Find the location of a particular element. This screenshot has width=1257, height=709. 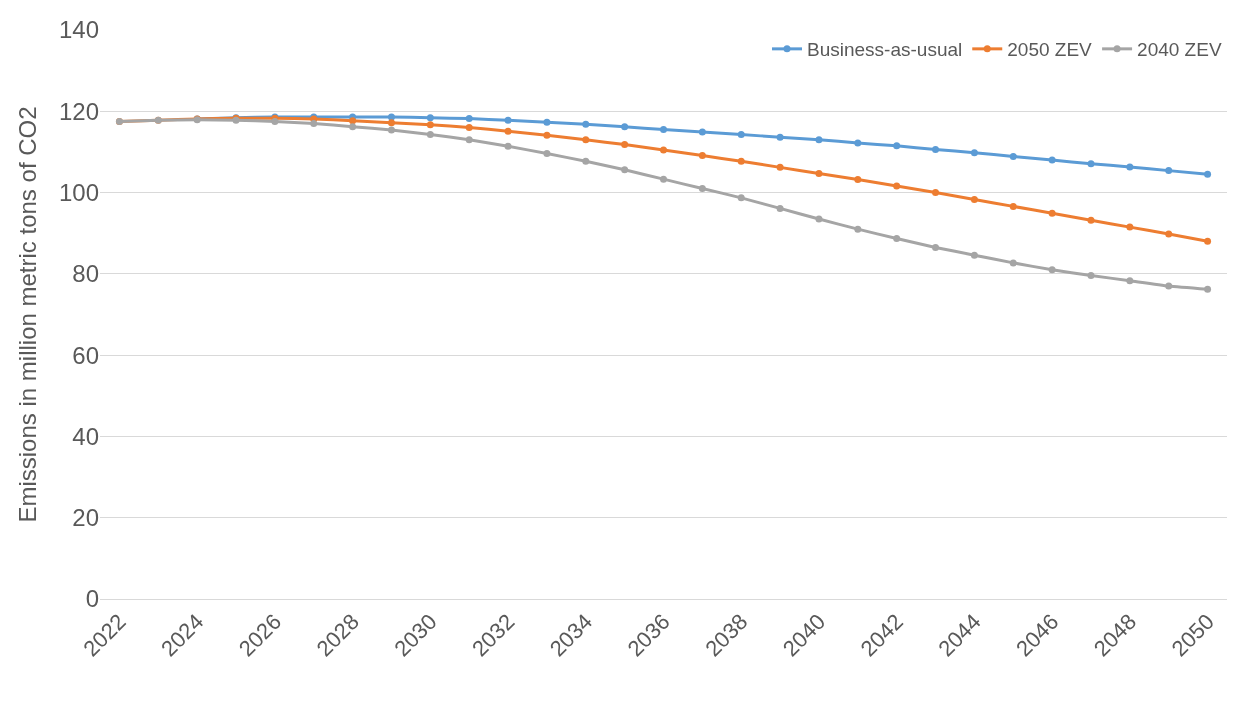

legend-label: 2040 ZEV is located at coordinates (1179, 50).